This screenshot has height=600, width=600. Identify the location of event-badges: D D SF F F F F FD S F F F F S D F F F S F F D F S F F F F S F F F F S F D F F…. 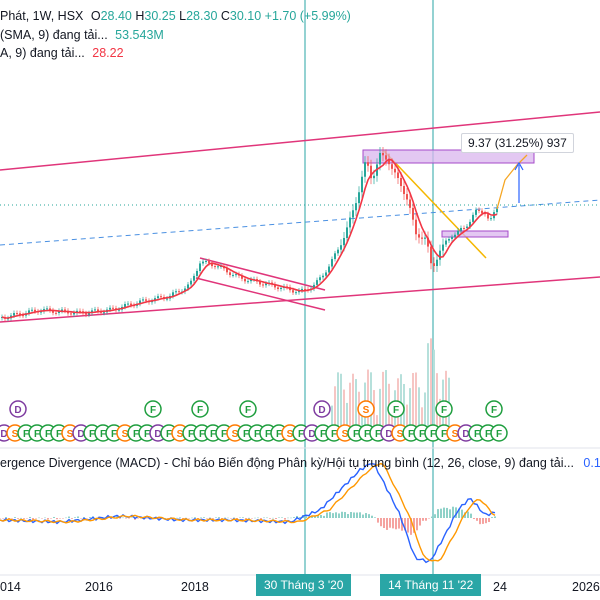
(254, 421).